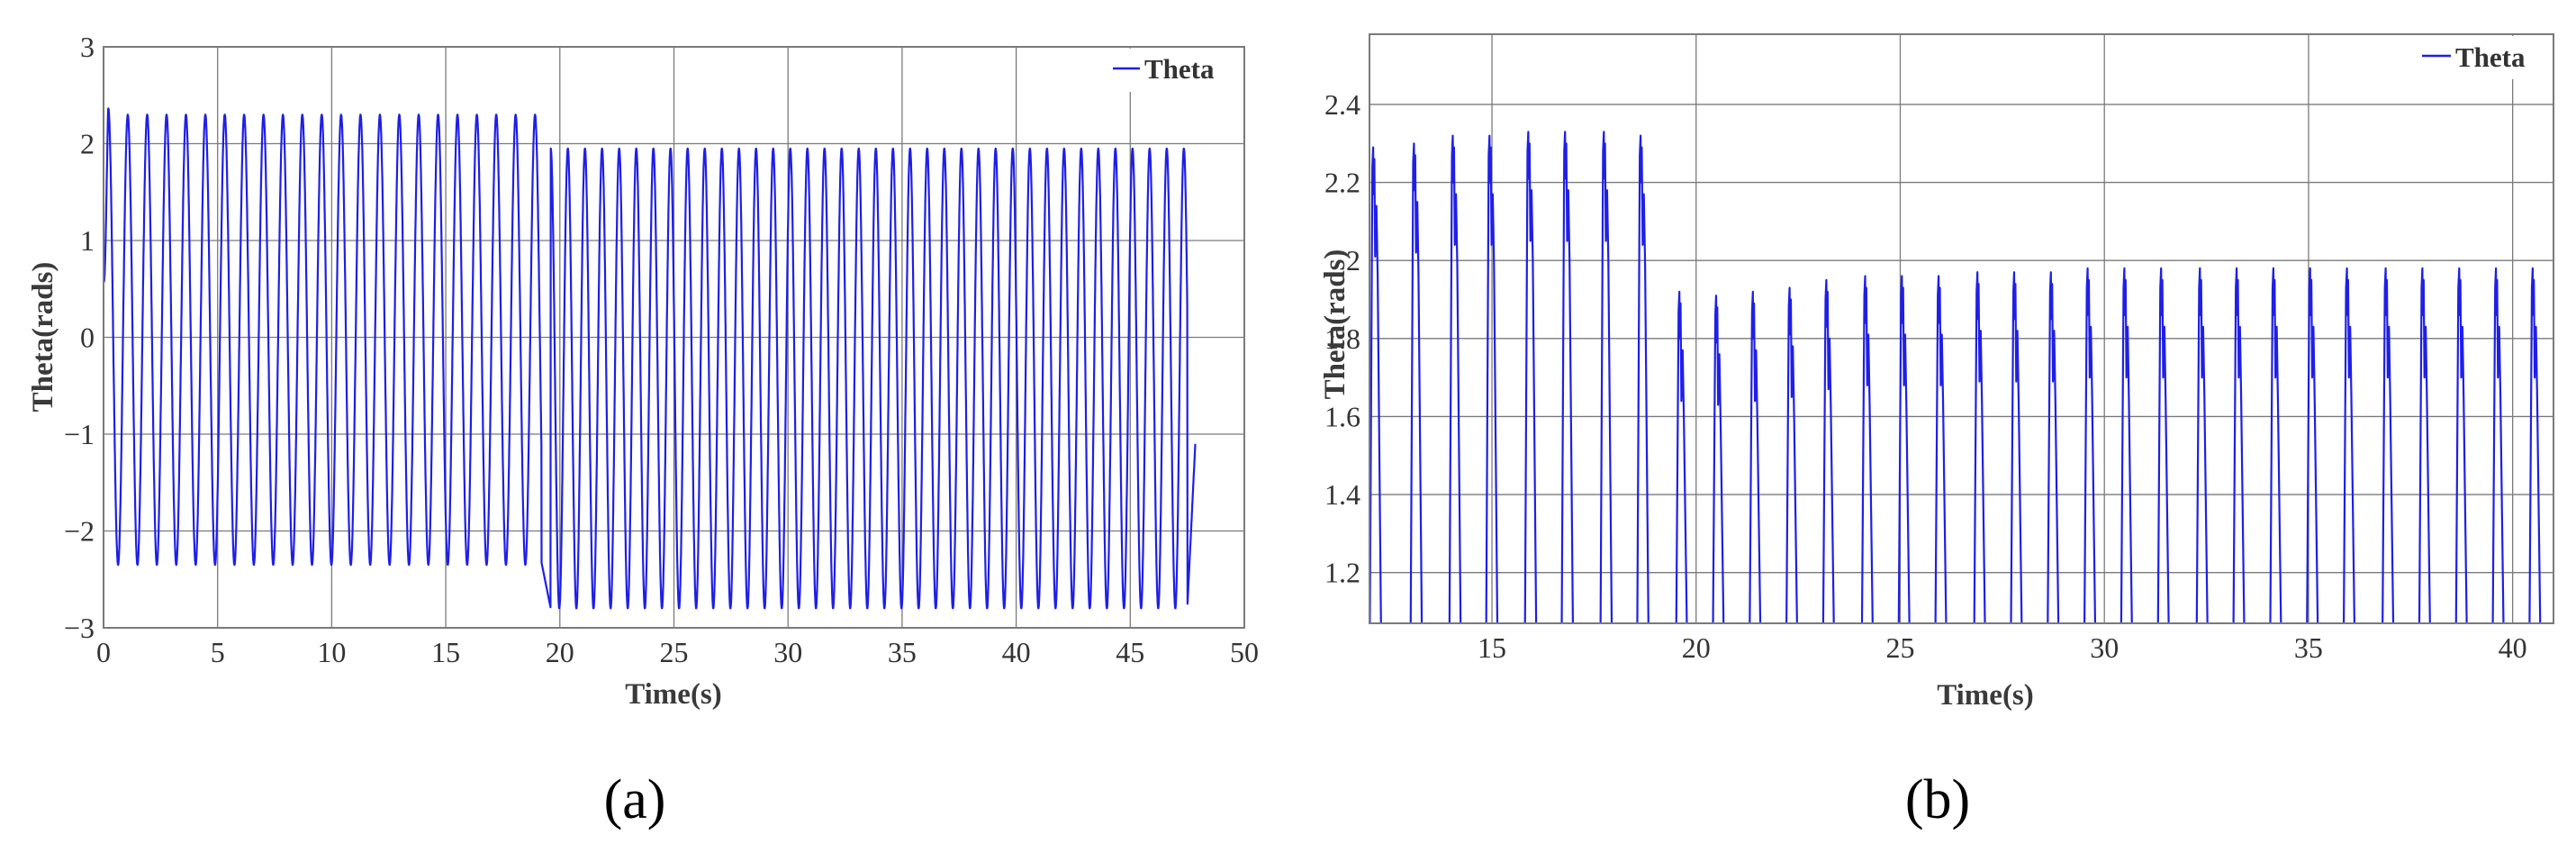 This screenshot has height=853, width=2576. What do you see at coordinates (2513, 647) in the screenshot?
I see `x-tick-label-b-5: 40` at bounding box center [2513, 647].